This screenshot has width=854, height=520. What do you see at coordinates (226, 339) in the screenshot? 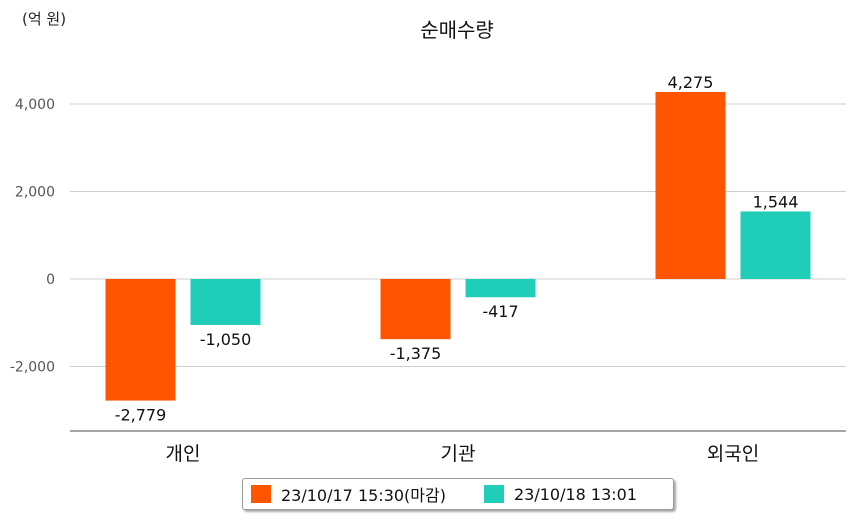
I see `data-label: -1,050` at bounding box center [226, 339].